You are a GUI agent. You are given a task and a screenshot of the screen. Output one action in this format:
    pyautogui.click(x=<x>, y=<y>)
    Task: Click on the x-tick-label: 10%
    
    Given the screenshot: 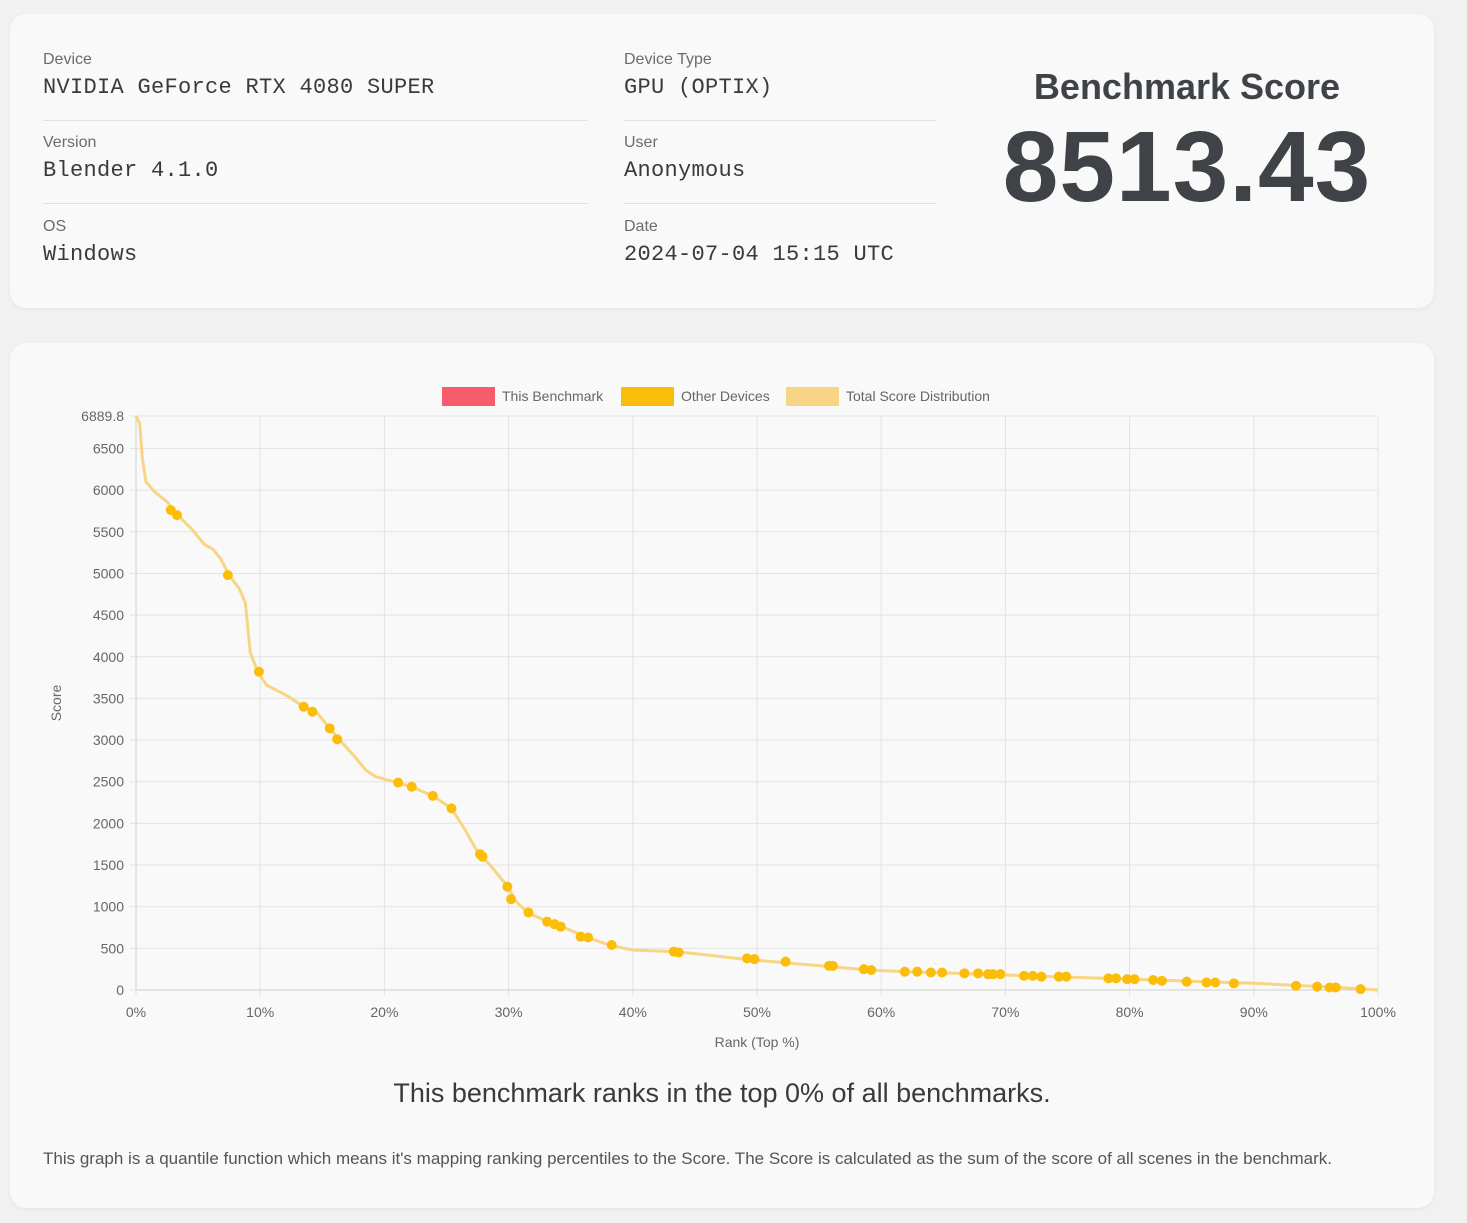 What is the action you would take?
    pyautogui.click(x=260, y=1012)
    